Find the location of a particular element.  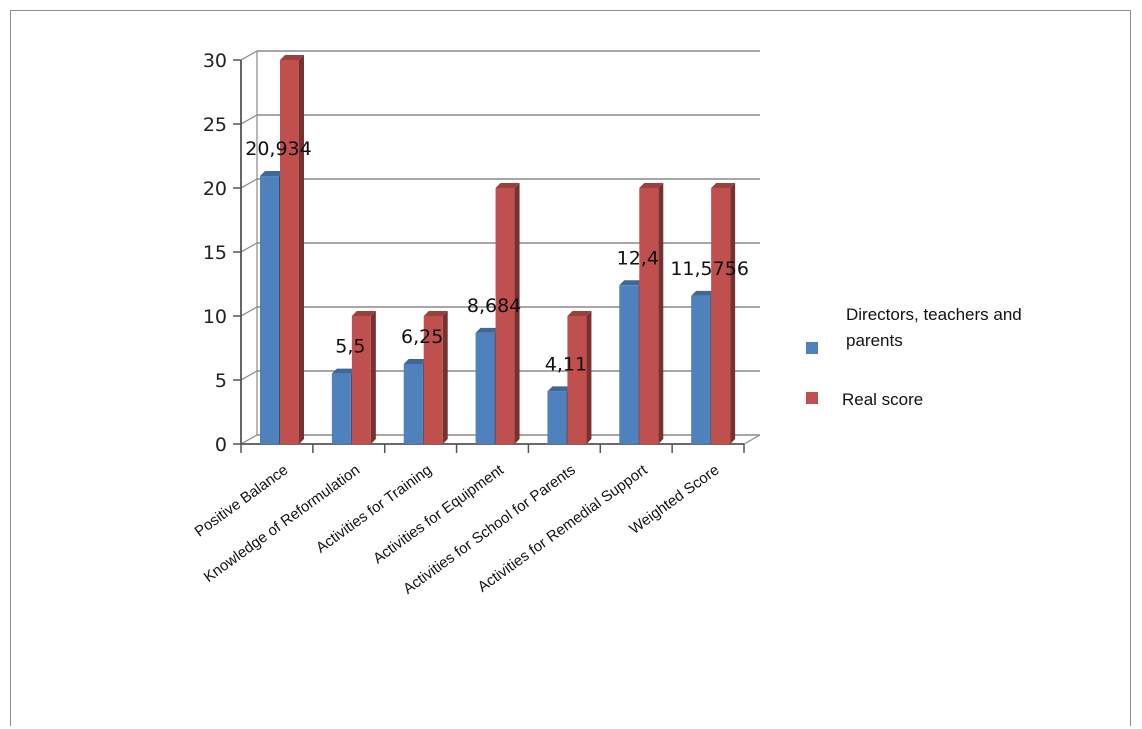

y-tick-label: 0 is located at coordinates (221, 445).